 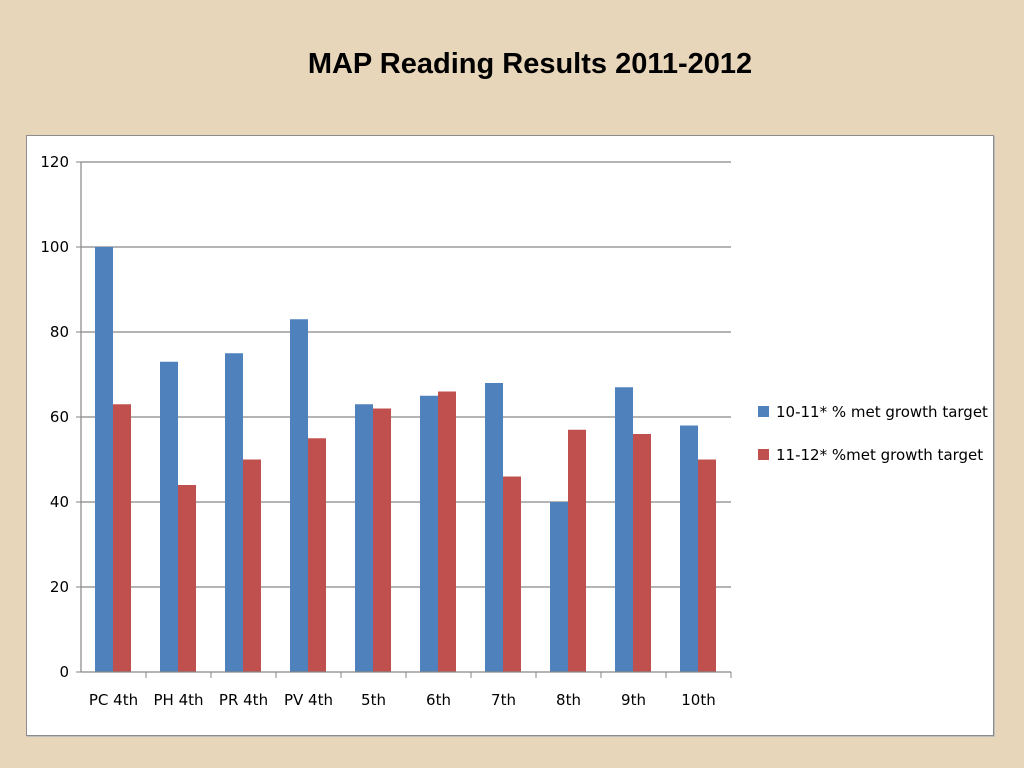 What do you see at coordinates (438, 700) in the screenshot?
I see `x-tick-label: 6th` at bounding box center [438, 700].